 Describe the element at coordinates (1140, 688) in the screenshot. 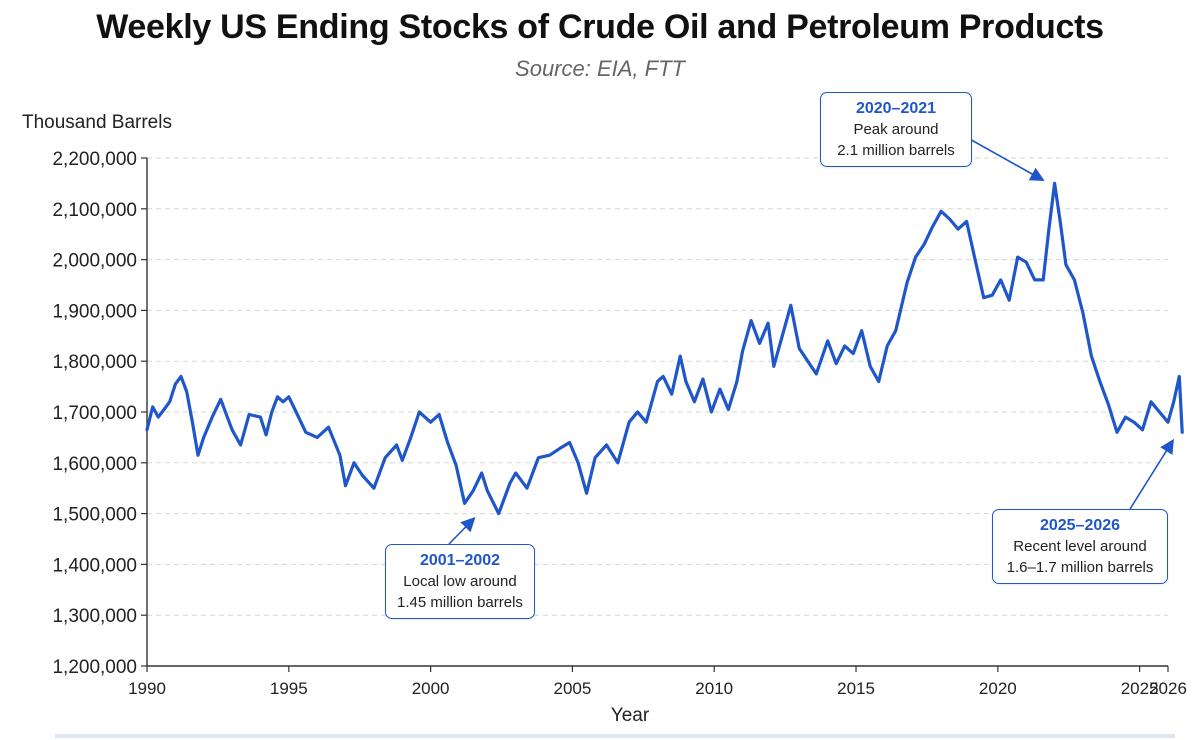

I see `x-tick-label: 2025` at that location.